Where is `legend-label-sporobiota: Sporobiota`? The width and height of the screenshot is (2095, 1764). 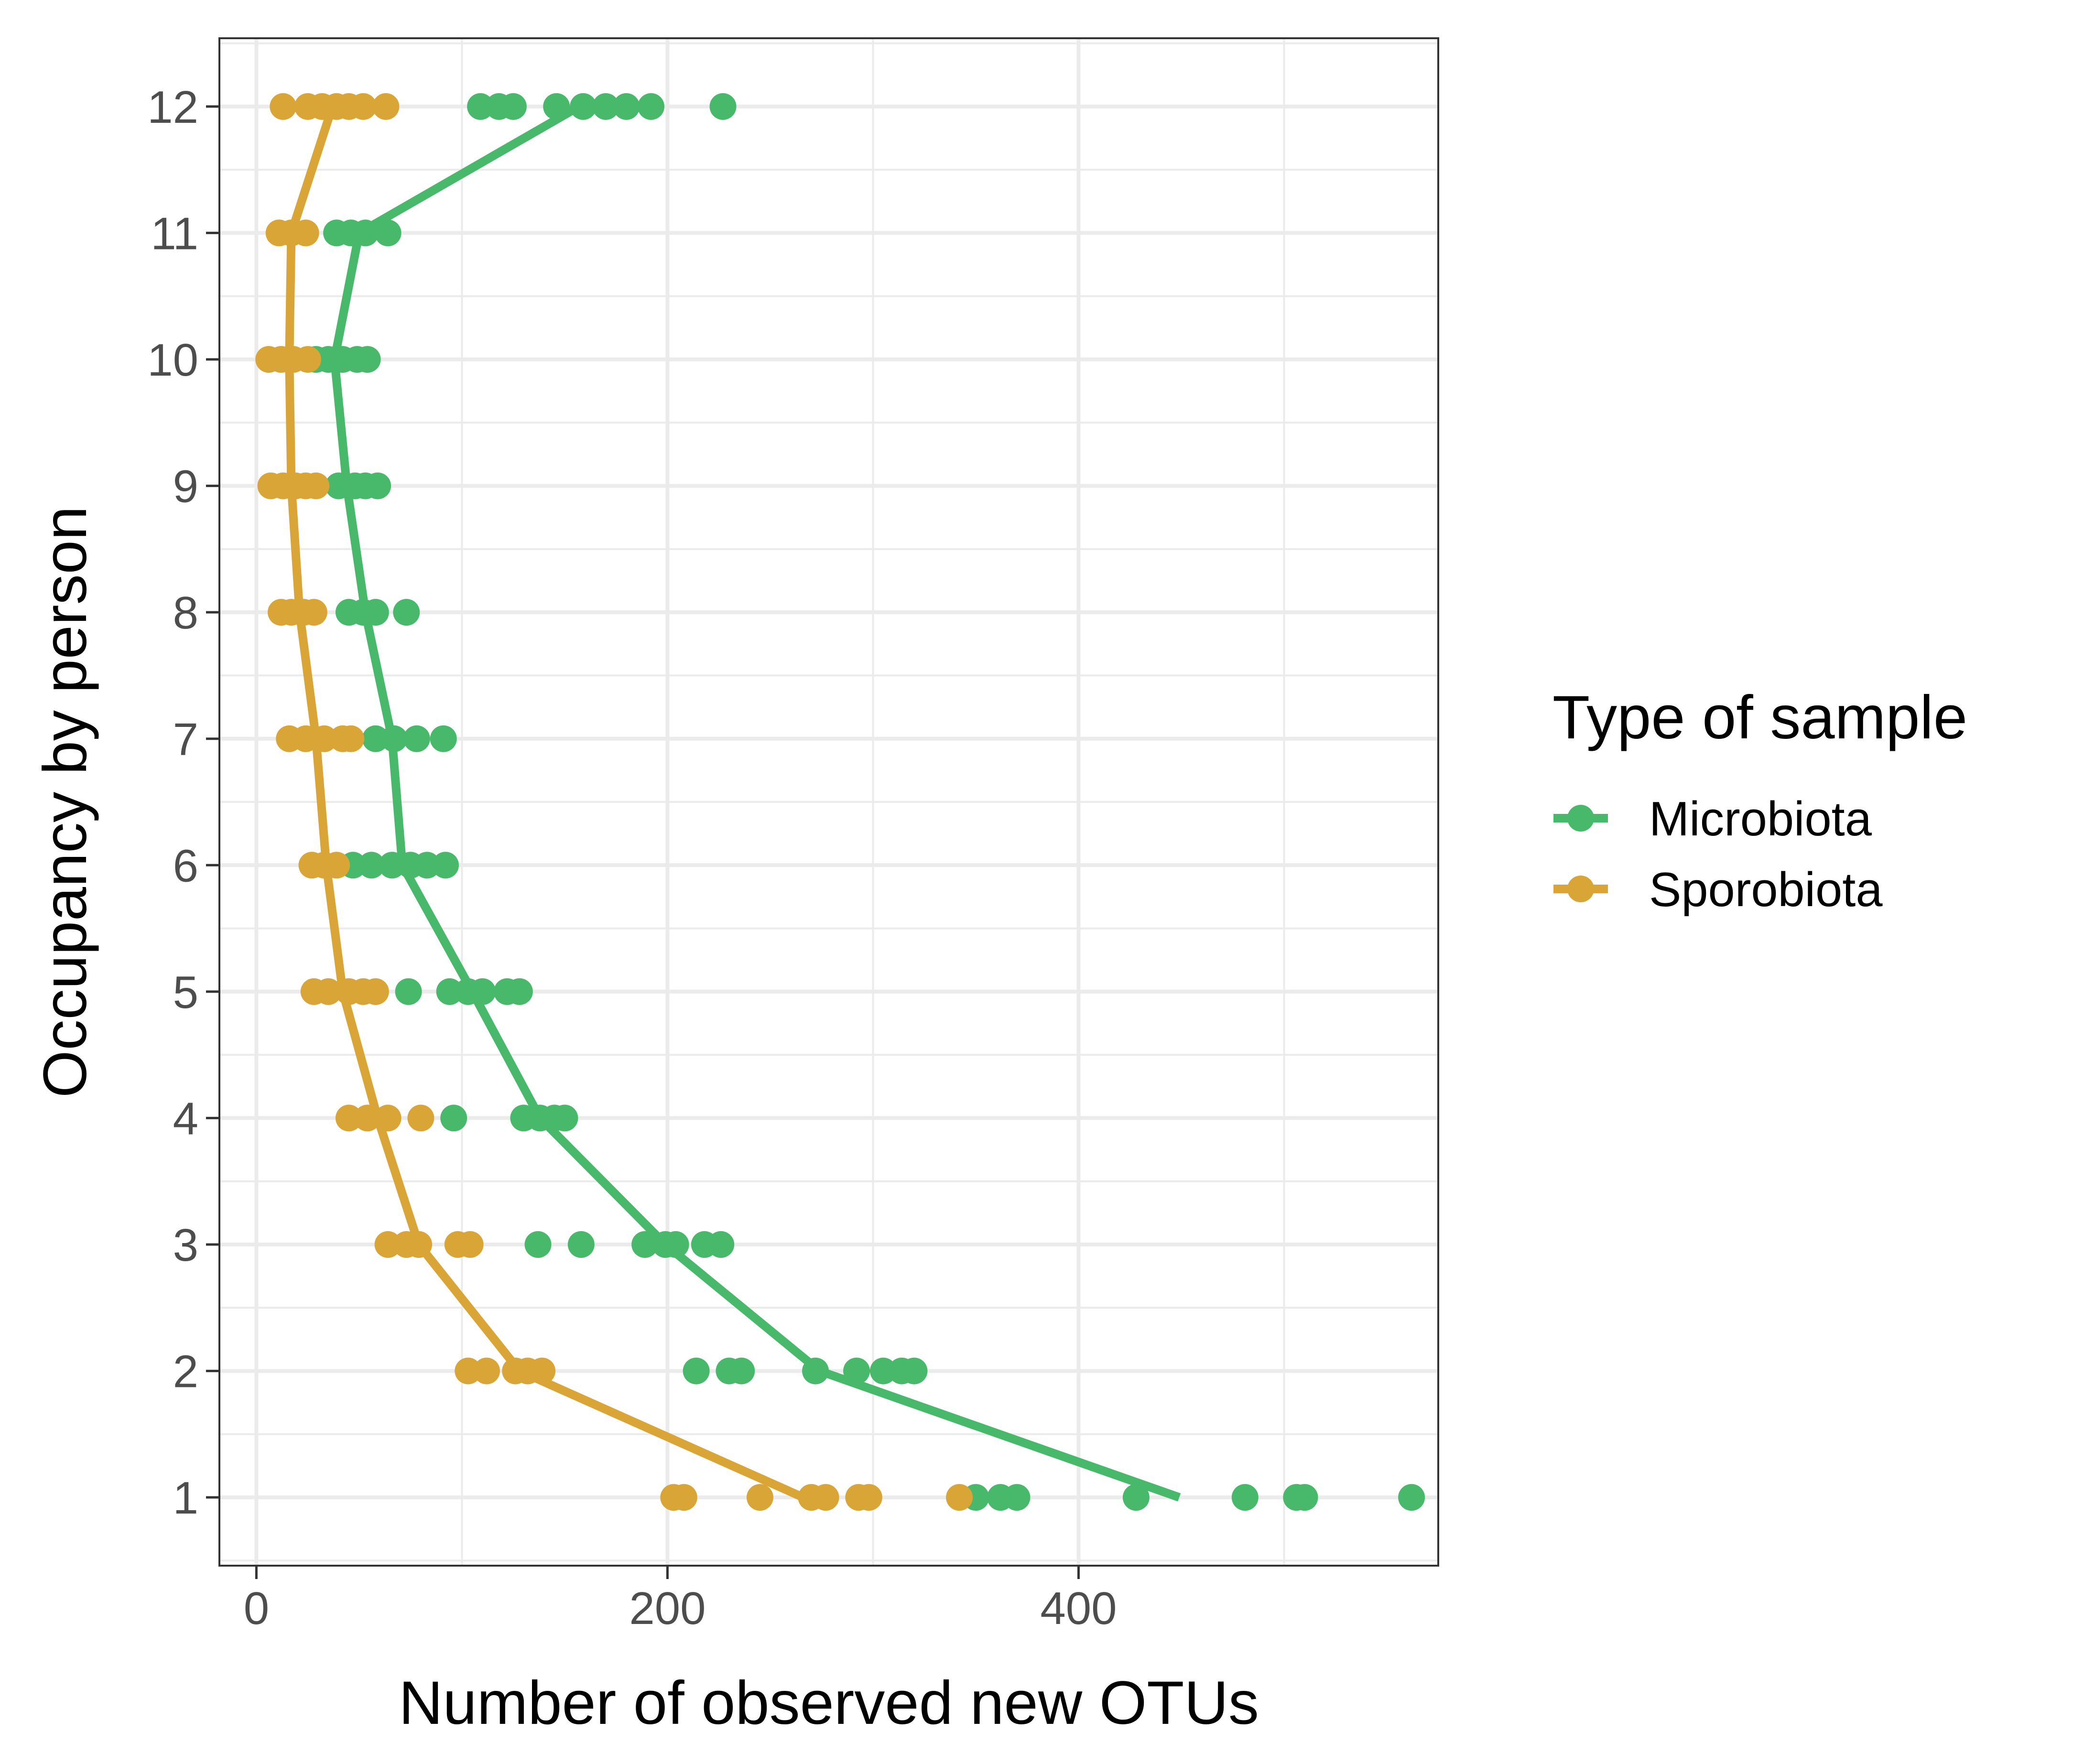 legend-label-sporobiota: Sporobiota is located at coordinates (1766, 890).